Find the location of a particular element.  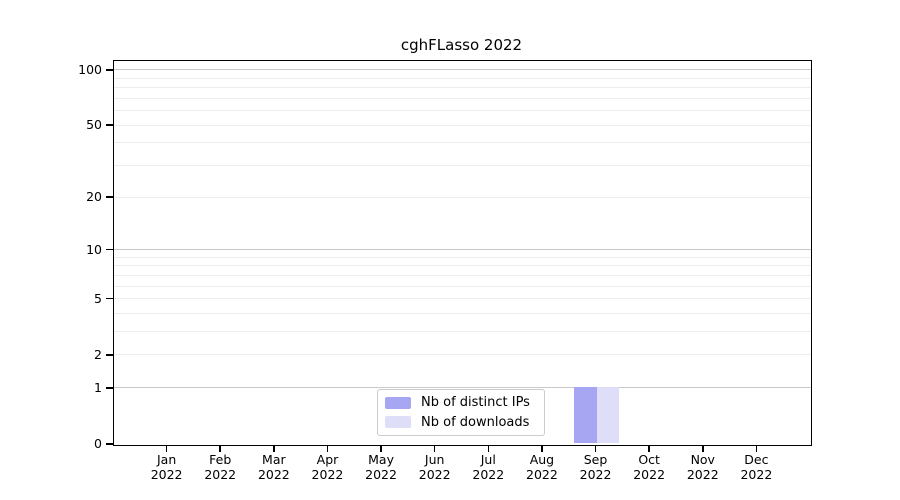

y-tick-label: 2 is located at coordinates (98, 354).